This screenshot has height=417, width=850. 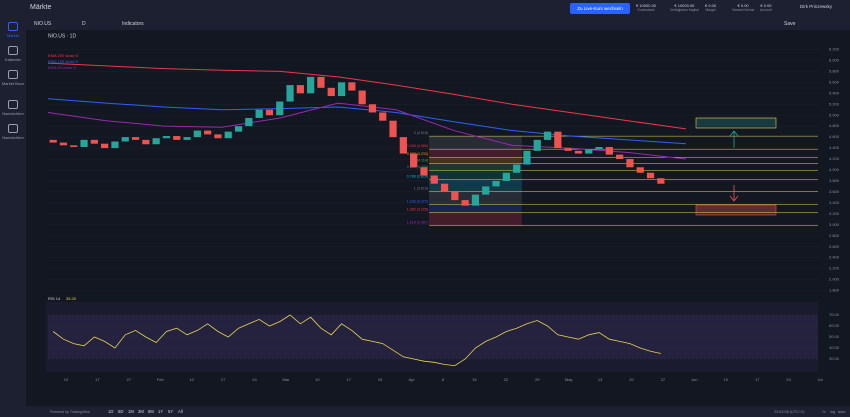 What do you see at coordinates (180, 411) in the screenshot?
I see `range-button: All` at bounding box center [180, 411].